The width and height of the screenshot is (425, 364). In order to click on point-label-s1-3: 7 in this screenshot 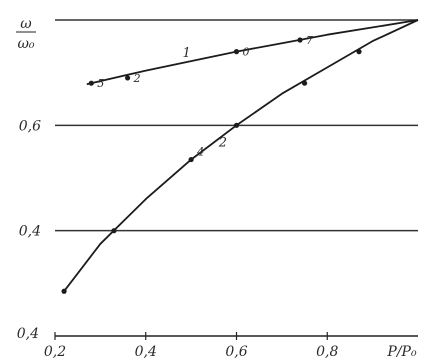, I will do `click(309, 40)`.